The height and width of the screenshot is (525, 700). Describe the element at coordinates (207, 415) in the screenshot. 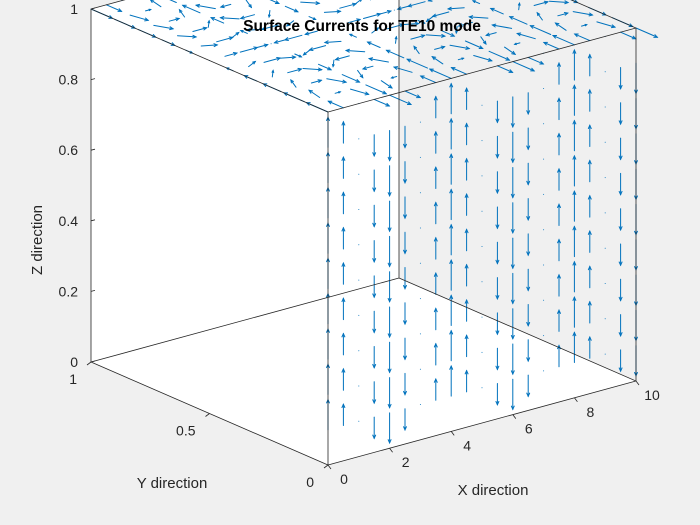

I see `y-tick-mark` at that location.